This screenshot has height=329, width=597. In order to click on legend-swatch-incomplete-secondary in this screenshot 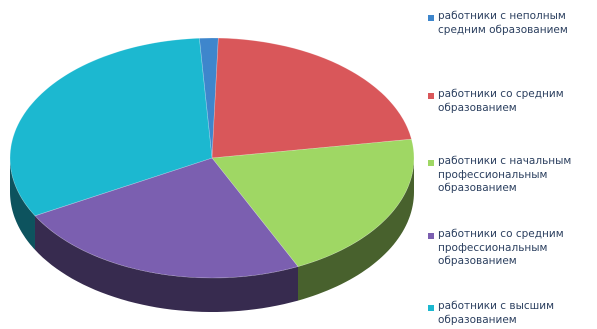, I will do `click(431, 18)`.